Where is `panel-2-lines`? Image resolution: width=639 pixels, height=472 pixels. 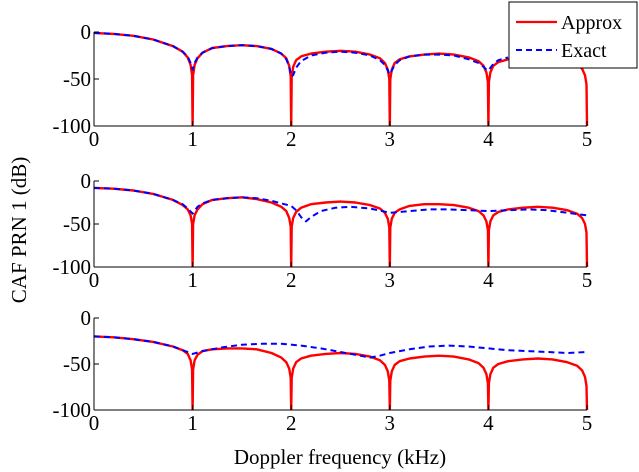 panel-2-lines is located at coordinates (341, 226).